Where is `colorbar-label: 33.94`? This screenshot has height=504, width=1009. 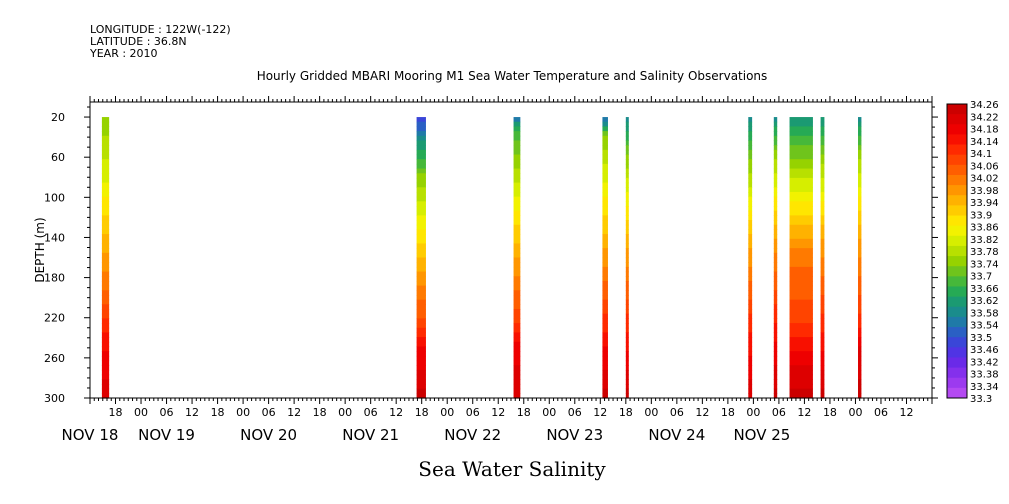
colorbar-label: 33.94 is located at coordinates (984, 203).